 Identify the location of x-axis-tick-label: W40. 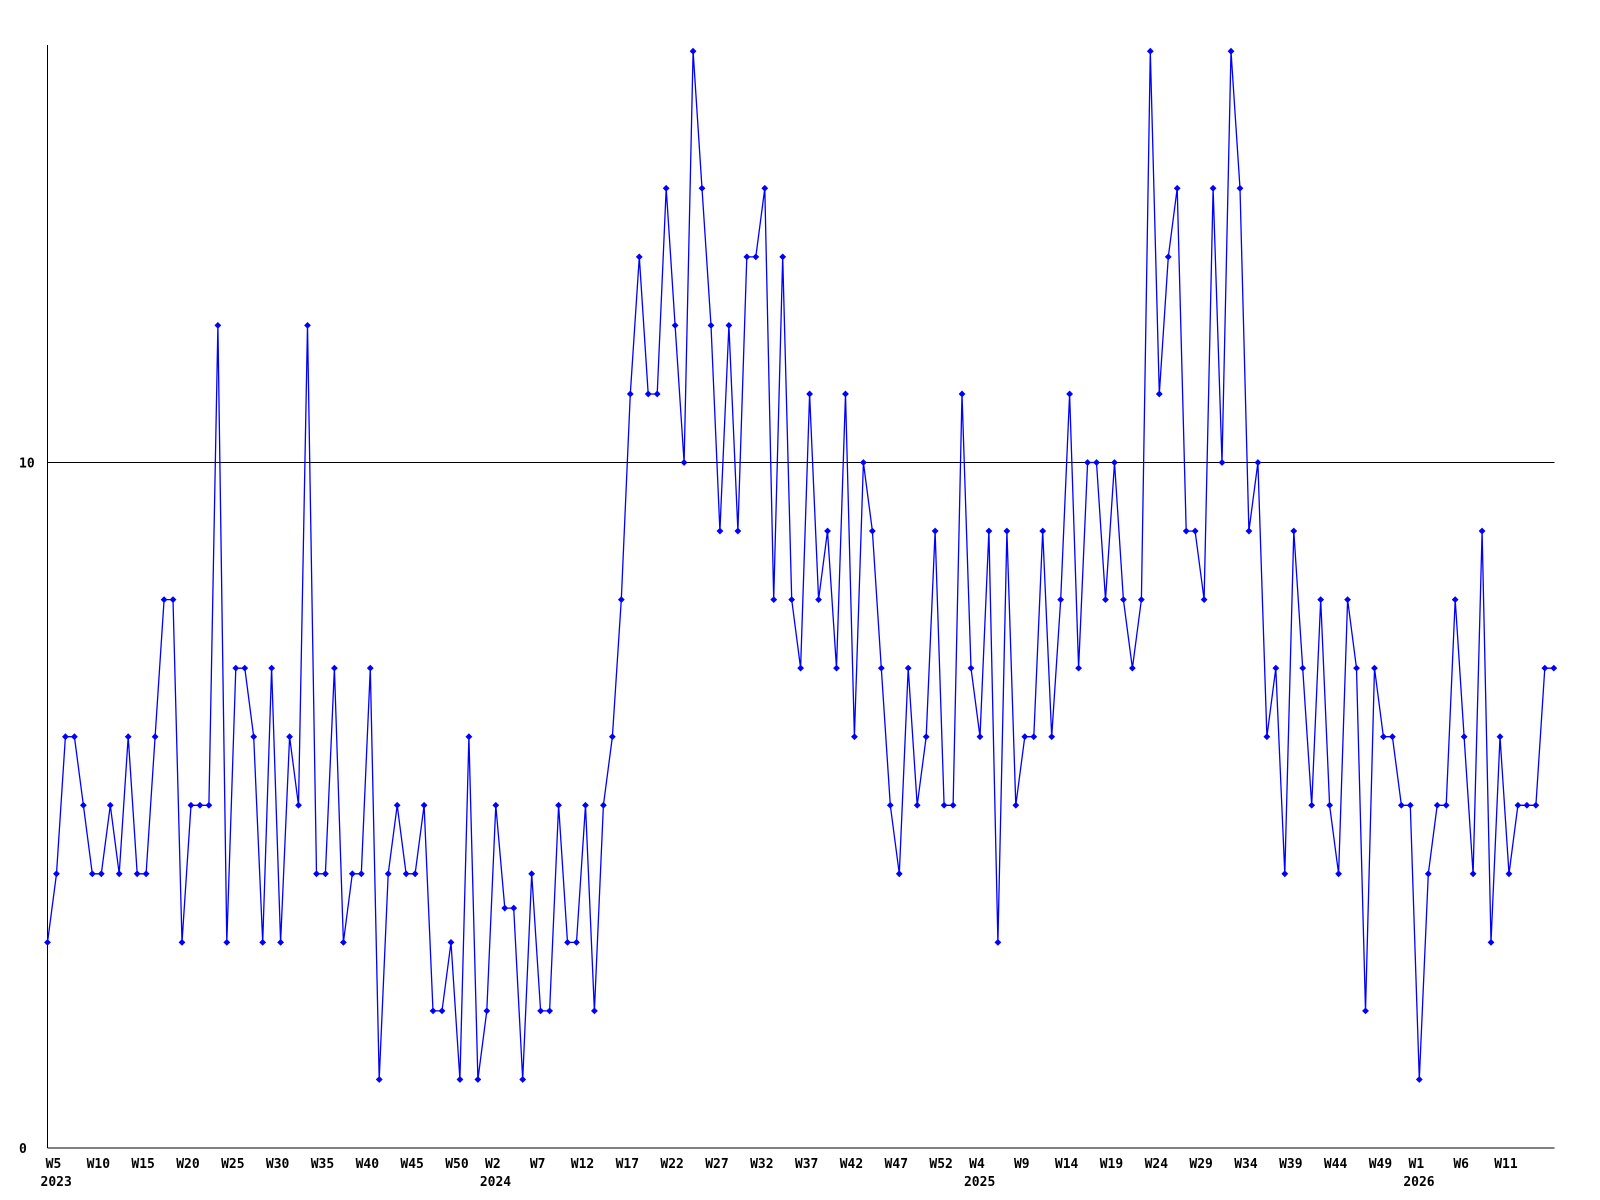
(368, 1164).